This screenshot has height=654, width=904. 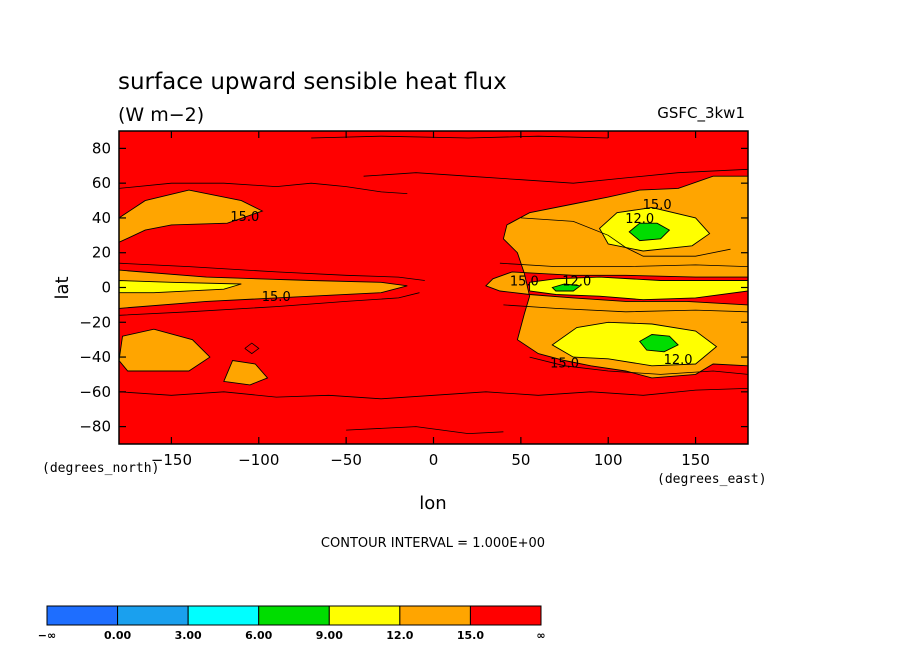 I want to click on y-tick-label: −20, so click(x=95, y=322).